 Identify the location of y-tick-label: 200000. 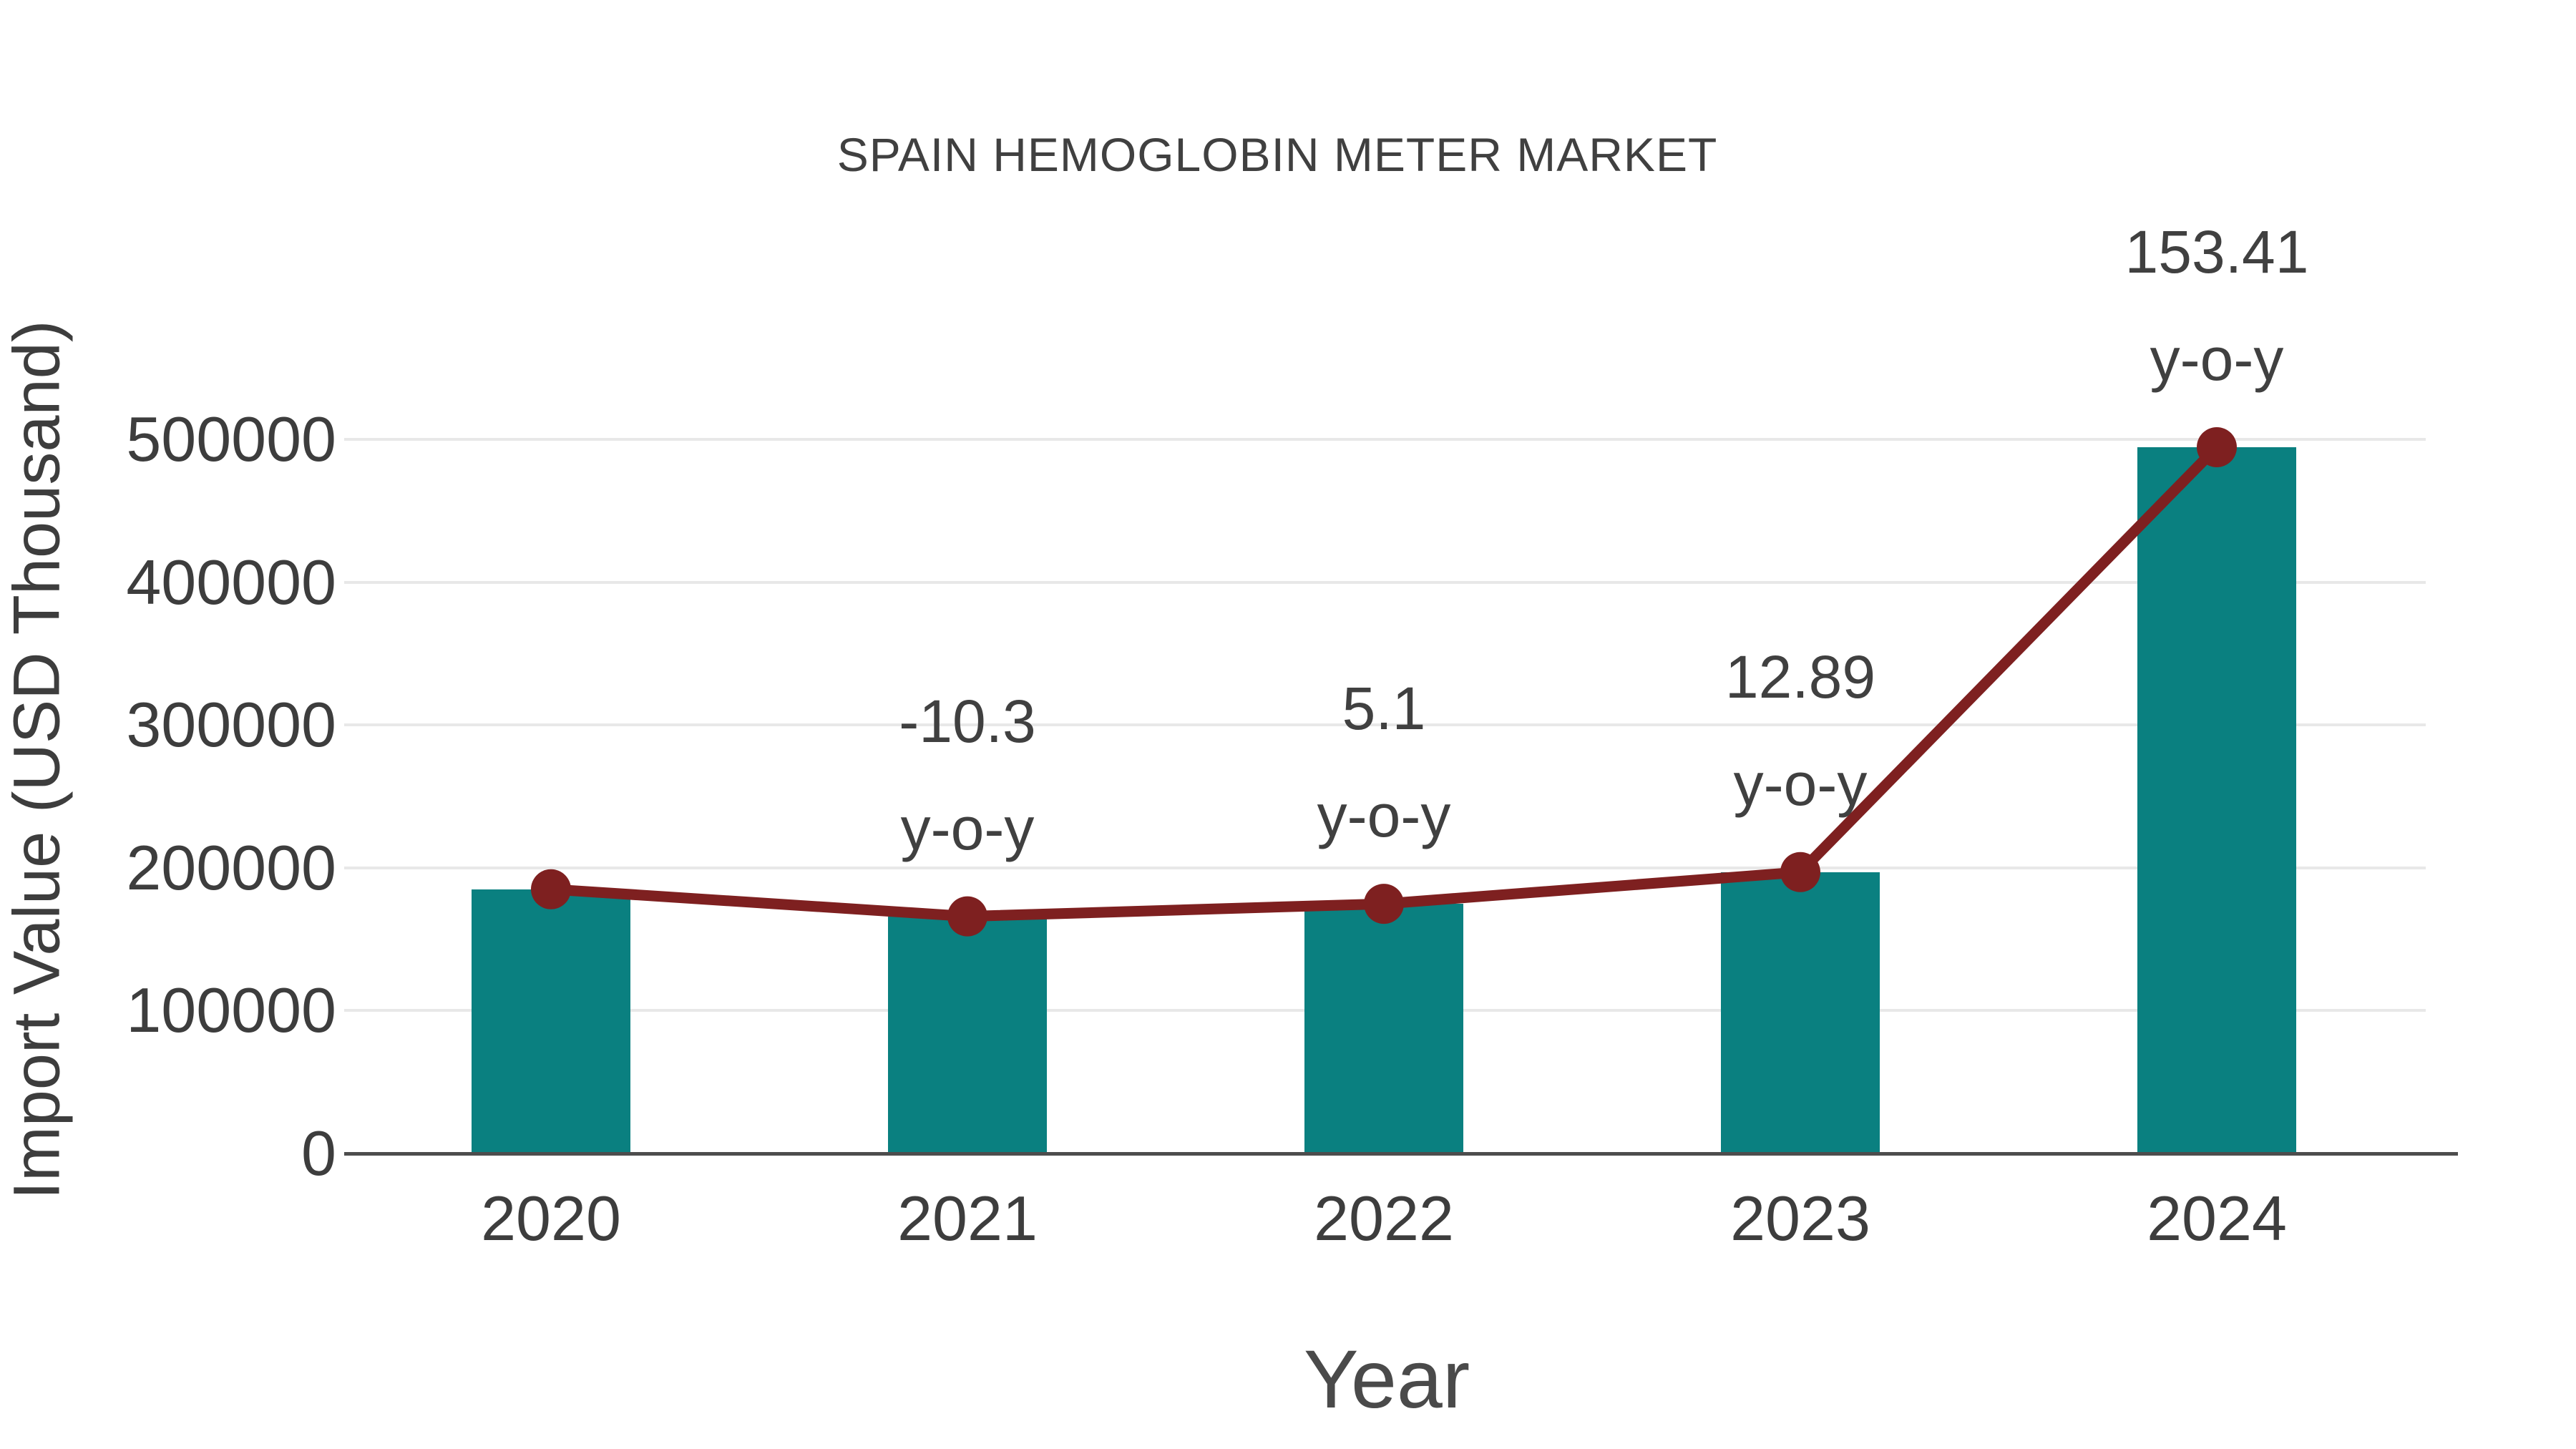
(231, 867).